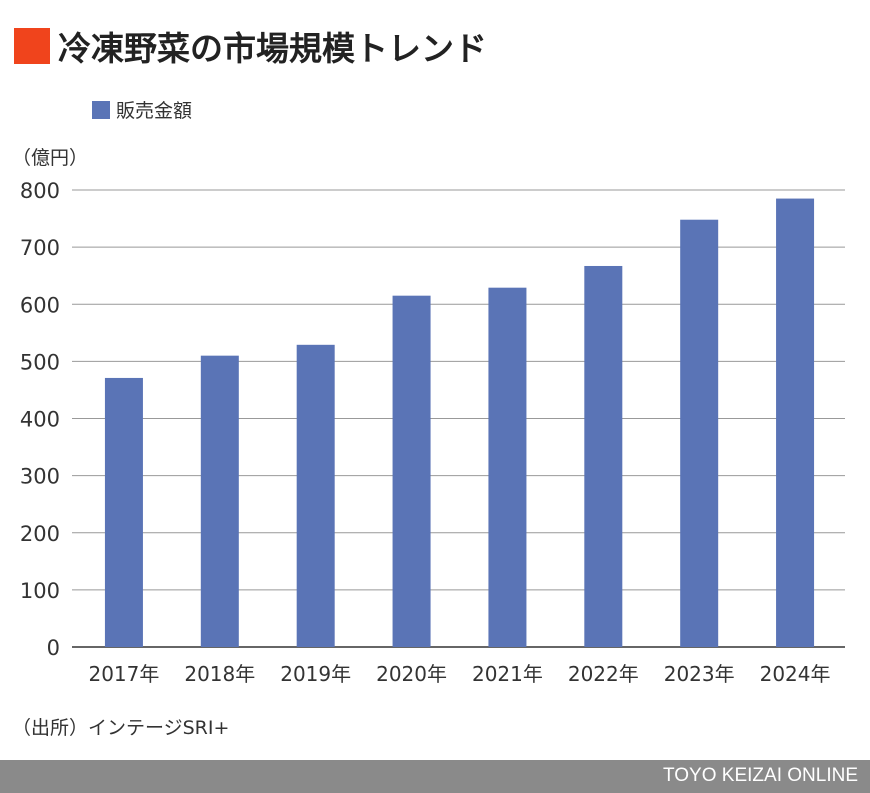 Image resolution: width=870 pixels, height=793 pixels. I want to click on title-text: 冷凍野菜の市場規模トレンド, so click(272, 48).